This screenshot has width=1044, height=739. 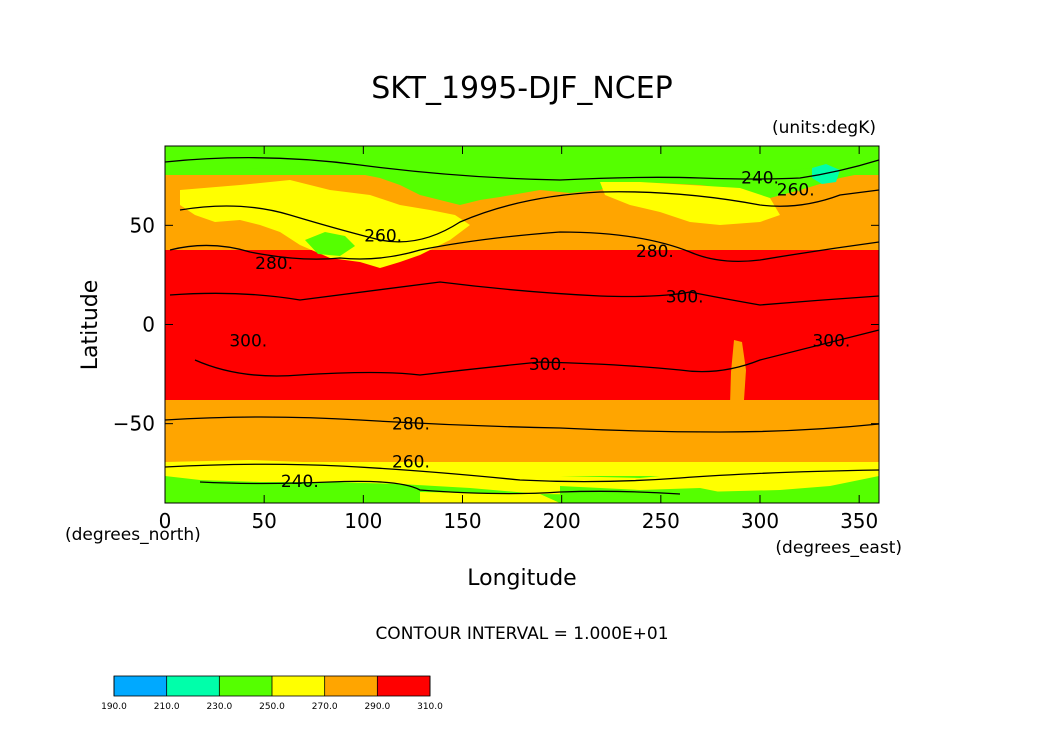 I want to click on contour-260-south, so click(x=522, y=473).